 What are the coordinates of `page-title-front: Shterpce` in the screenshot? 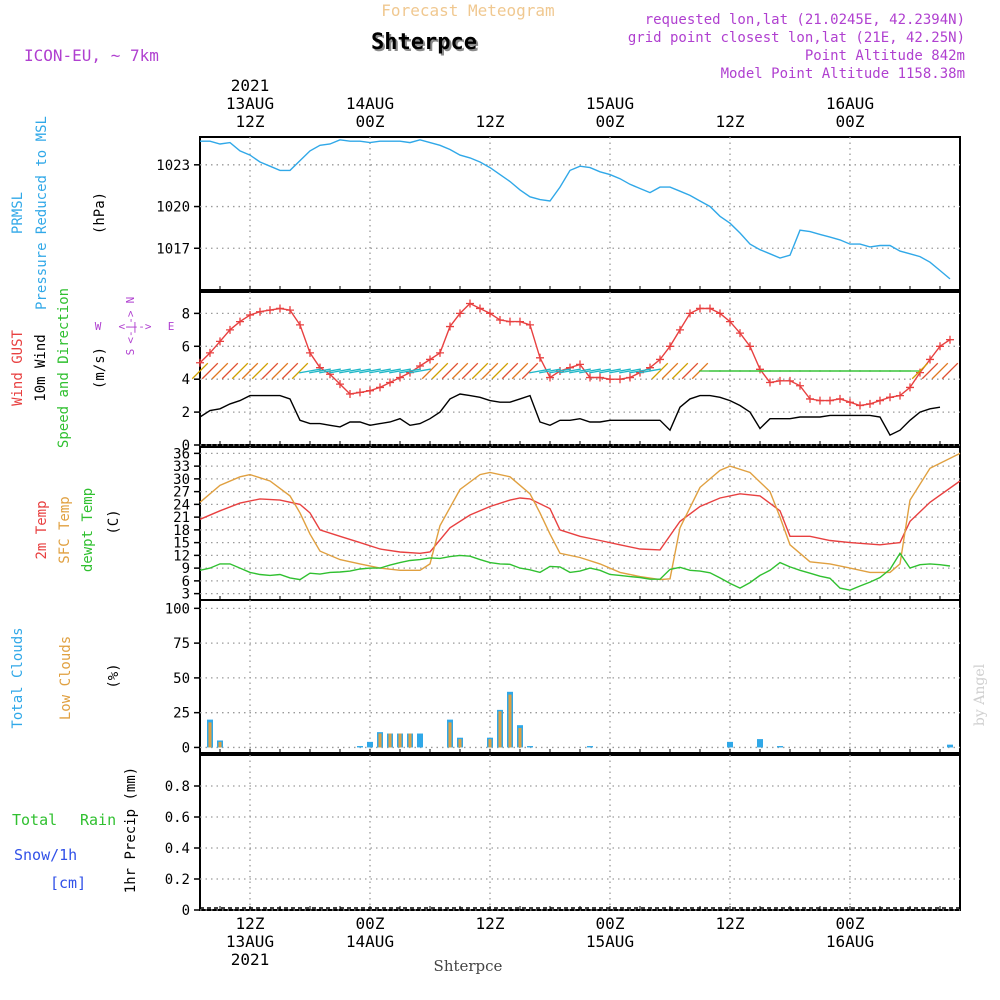 It's located at (424, 42).